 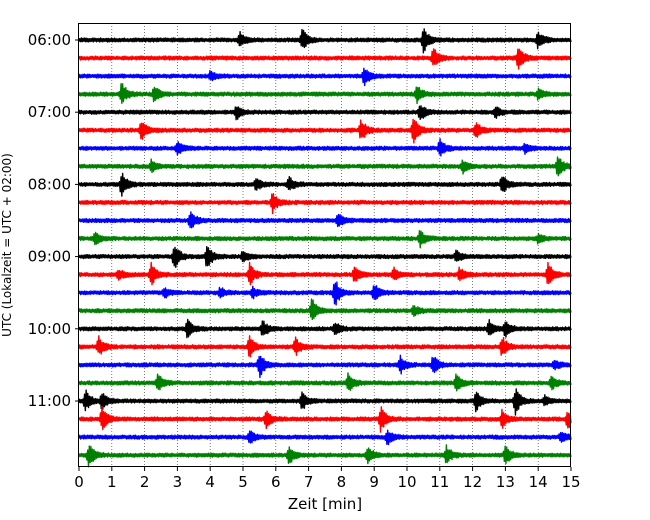 I want to click on x-tick-label: 2, so click(x=145, y=482).